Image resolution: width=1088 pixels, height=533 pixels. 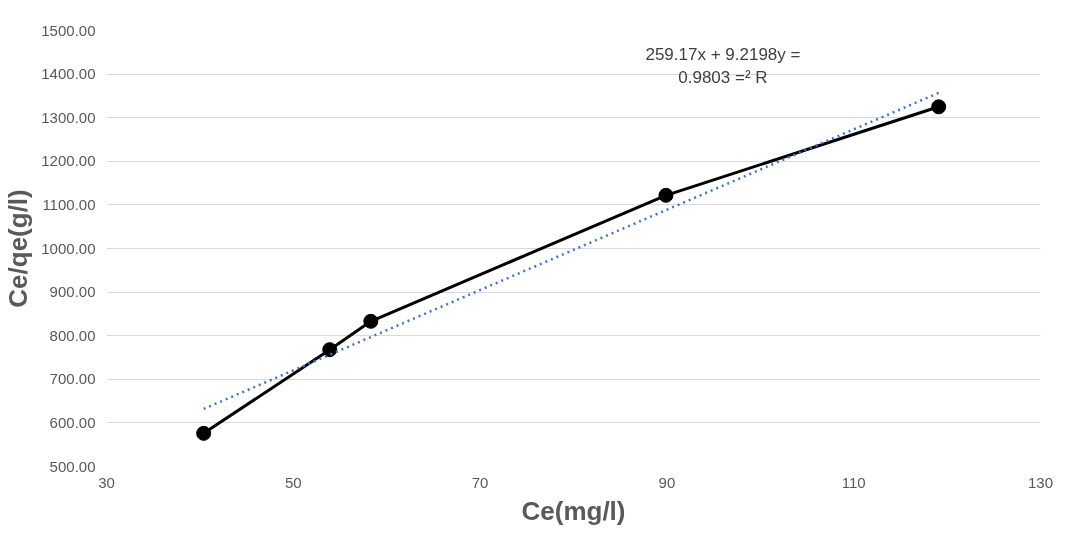 What do you see at coordinates (72, 422) in the screenshot?
I see `y-tick-label: 600.00` at bounding box center [72, 422].